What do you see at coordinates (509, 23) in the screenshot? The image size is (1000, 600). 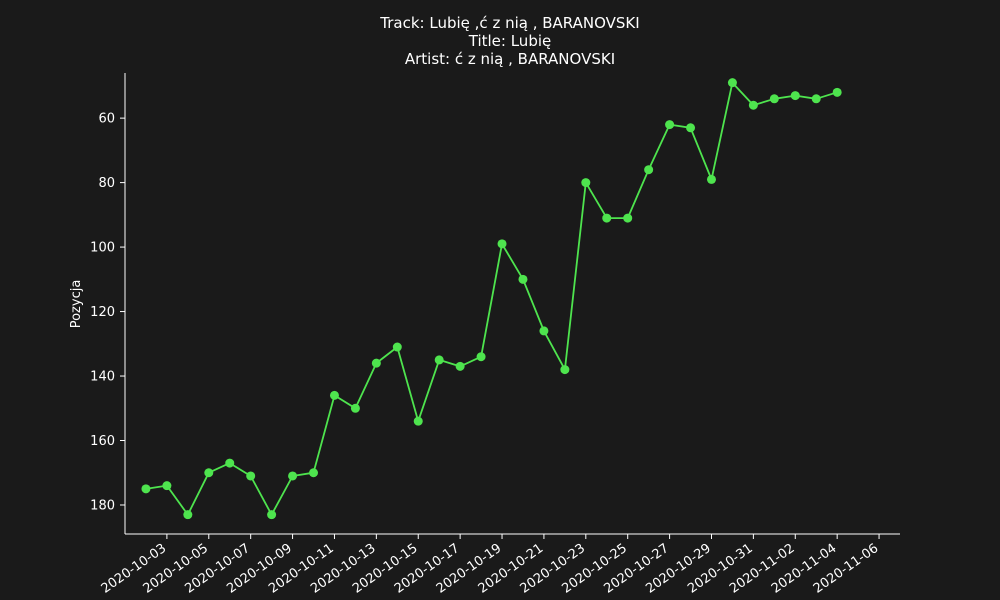 I see `title-line-track: Track: Lubię ,ć z nią , BARANOVSKI` at bounding box center [509, 23].